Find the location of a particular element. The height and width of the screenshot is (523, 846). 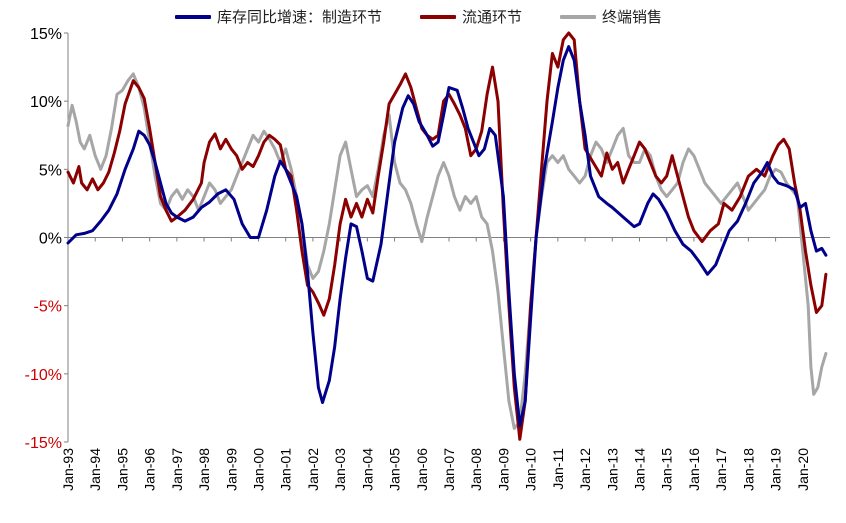

x-tick-label: Jan-08 is located at coordinates (476, 469).